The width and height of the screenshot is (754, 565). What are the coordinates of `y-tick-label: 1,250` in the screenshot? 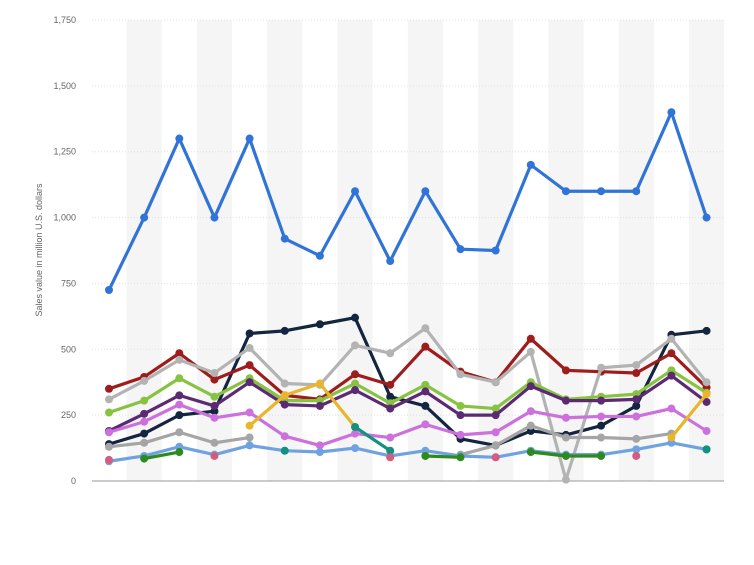 It's located at (64, 152).